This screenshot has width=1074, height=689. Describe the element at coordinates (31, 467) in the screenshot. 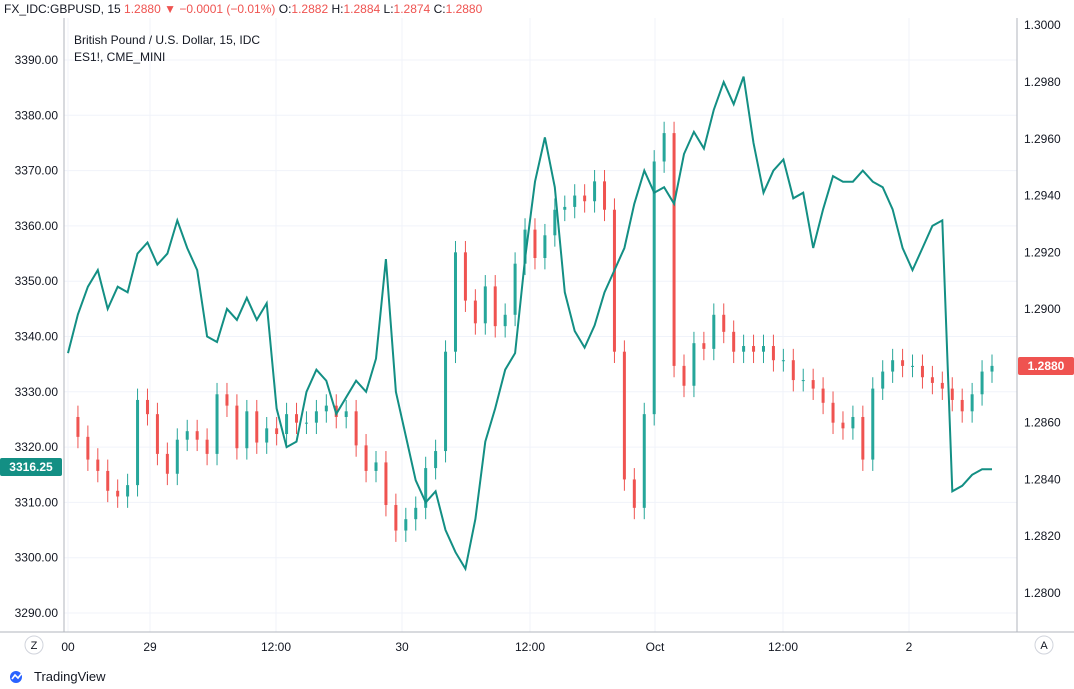

I see `left-price-badge: 3316.25` at that location.